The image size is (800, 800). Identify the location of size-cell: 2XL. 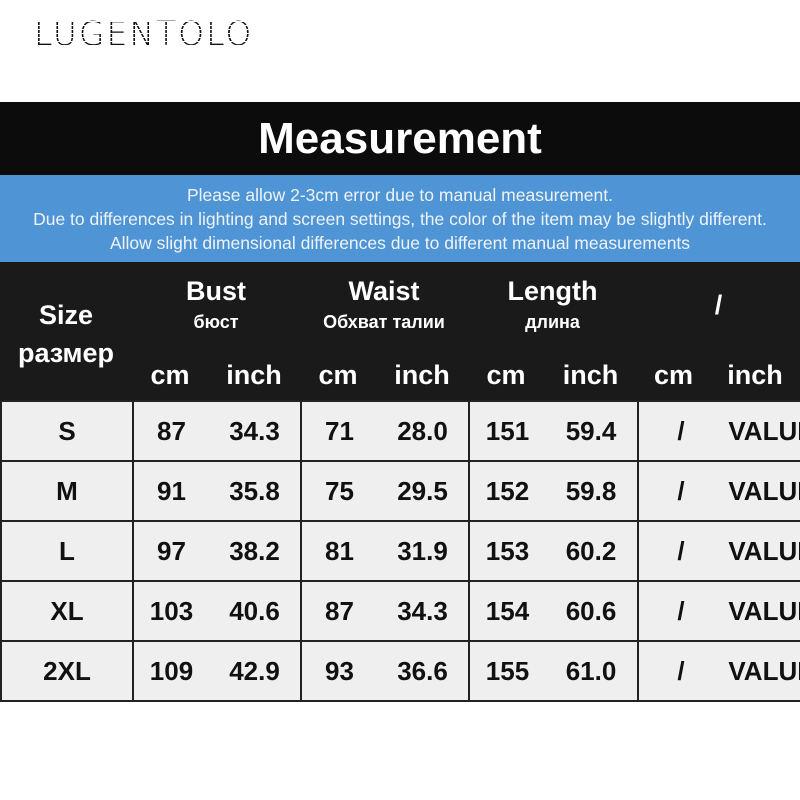
(67, 671).